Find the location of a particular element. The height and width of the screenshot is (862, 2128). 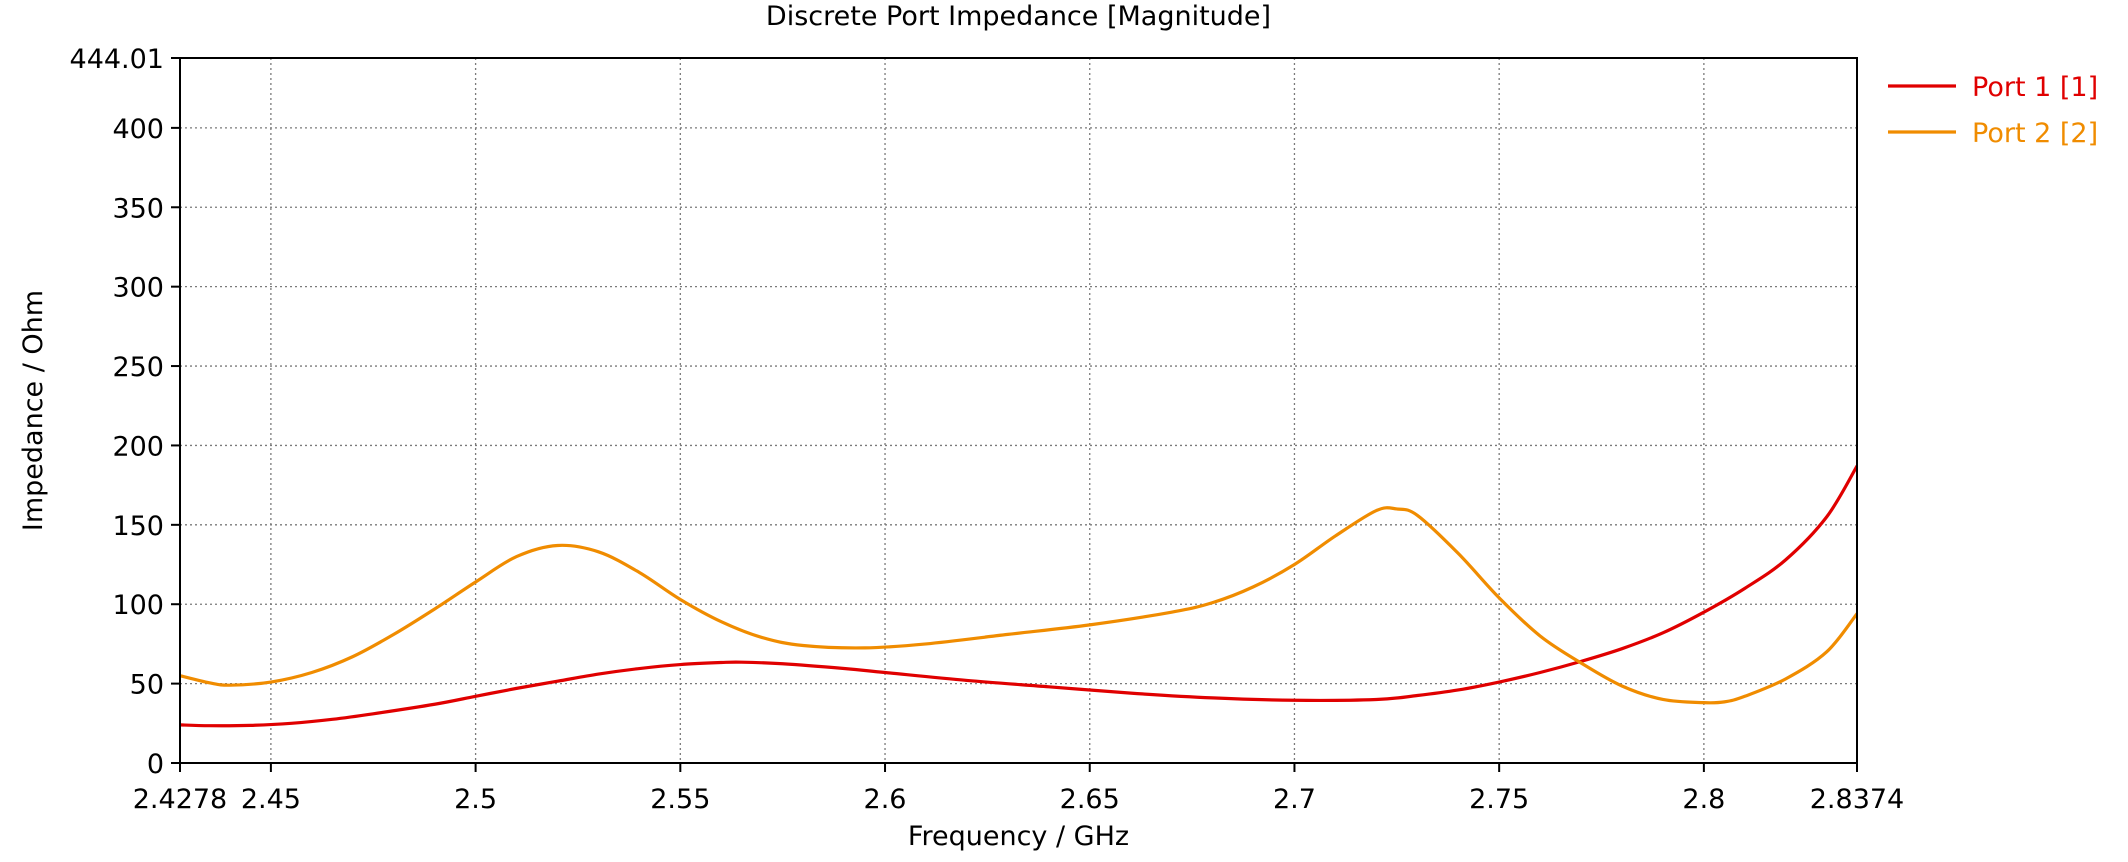

y-tick-label: 100 is located at coordinates (138, 605).